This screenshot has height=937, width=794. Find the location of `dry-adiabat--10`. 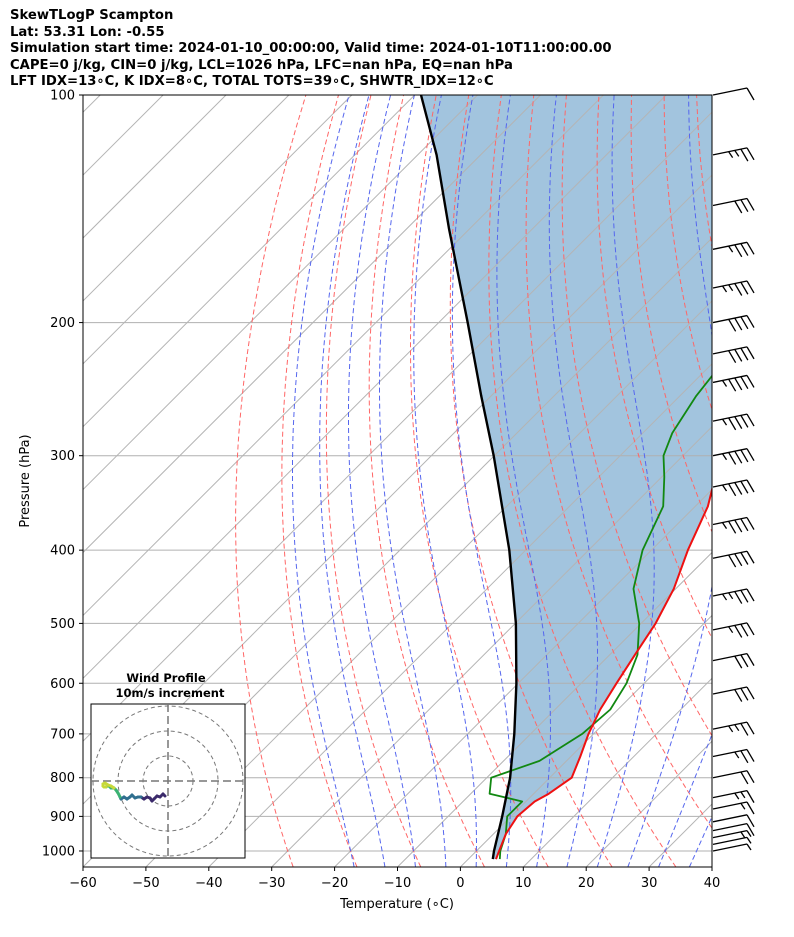

dry-adiabat--10 is located at coordinates (373, 481).